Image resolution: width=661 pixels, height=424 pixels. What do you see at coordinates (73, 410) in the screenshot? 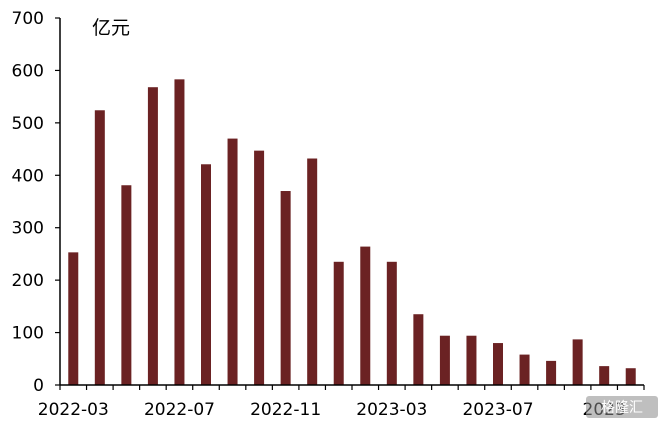
I see `x-tick-label: 2022-03` at bounding box center [73, 410].